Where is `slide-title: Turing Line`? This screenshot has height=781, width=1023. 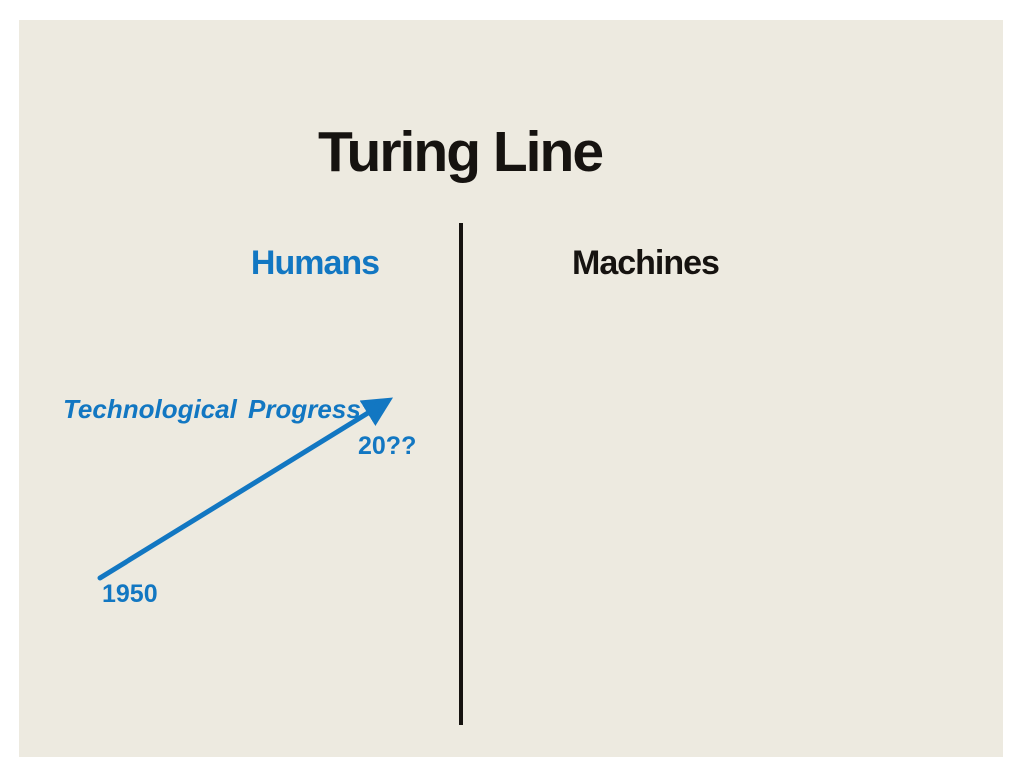 slide-title: Turing Line is located at coordinates (460, 152).